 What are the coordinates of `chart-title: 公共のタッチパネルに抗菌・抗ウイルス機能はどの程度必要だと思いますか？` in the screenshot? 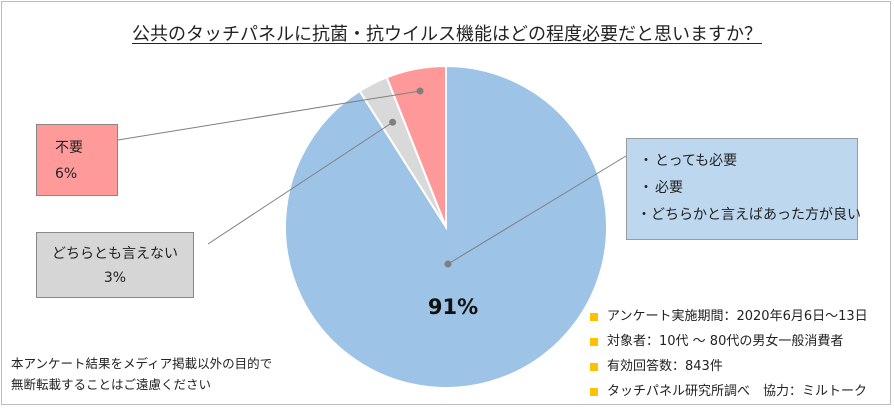 It's located at (447, 34).